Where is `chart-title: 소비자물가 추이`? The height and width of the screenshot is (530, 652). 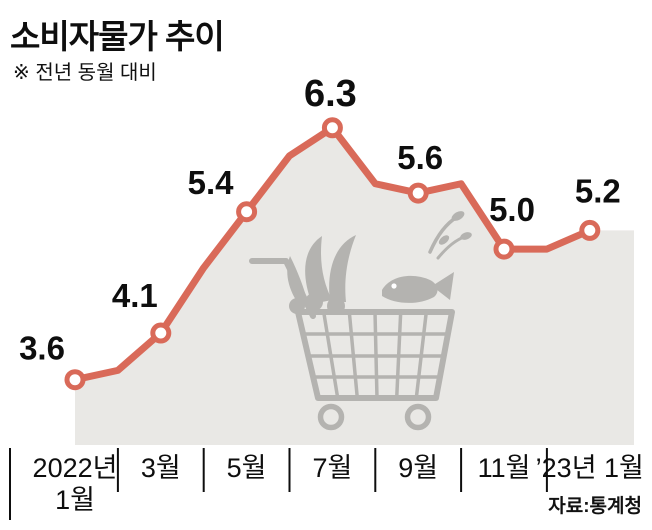
chart-title: 소비자물가 추이 is located at coordinates (117, 36).